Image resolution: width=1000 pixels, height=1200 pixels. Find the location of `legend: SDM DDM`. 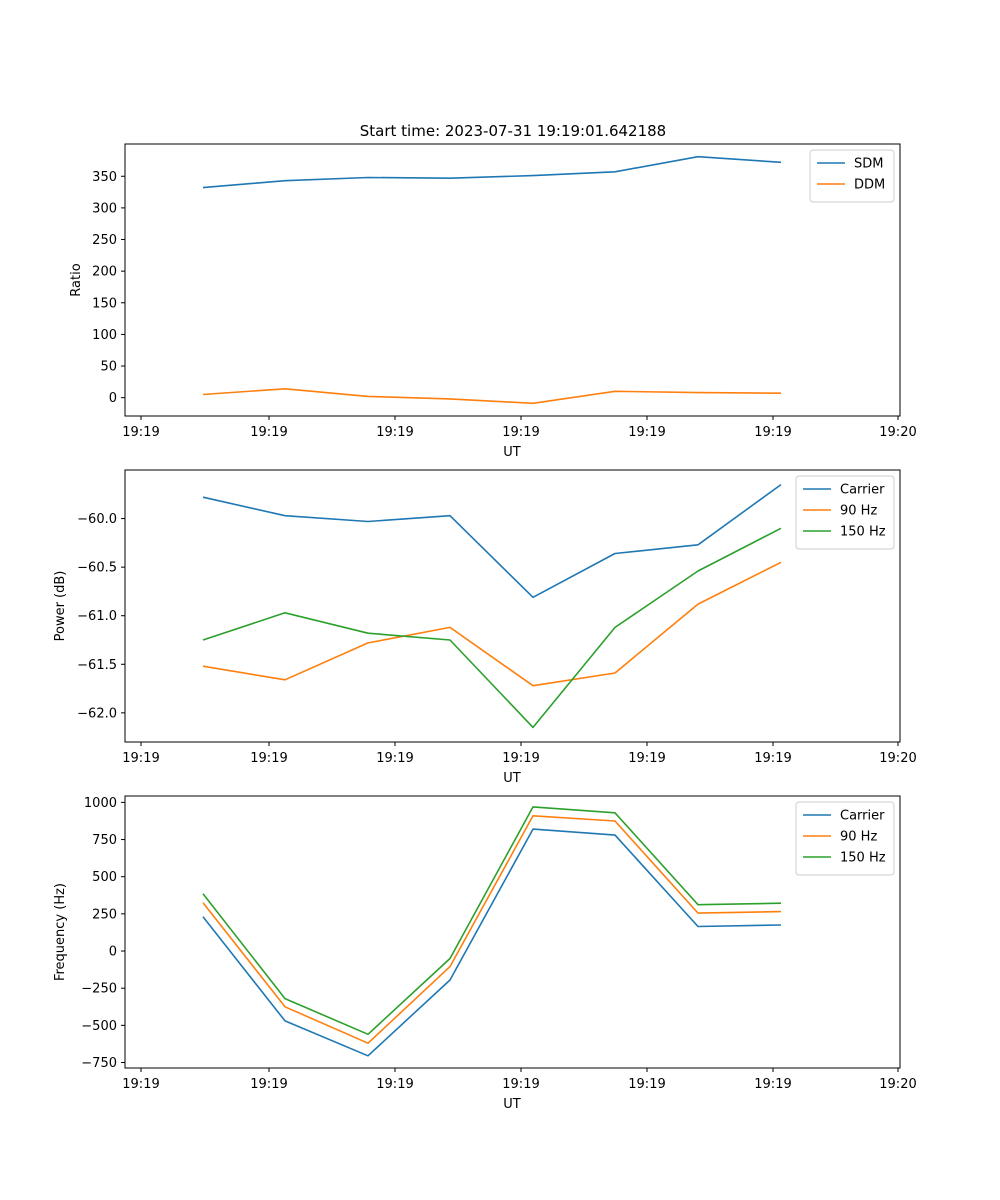

legend: SDM DDM is located at coordinates (852, 176).